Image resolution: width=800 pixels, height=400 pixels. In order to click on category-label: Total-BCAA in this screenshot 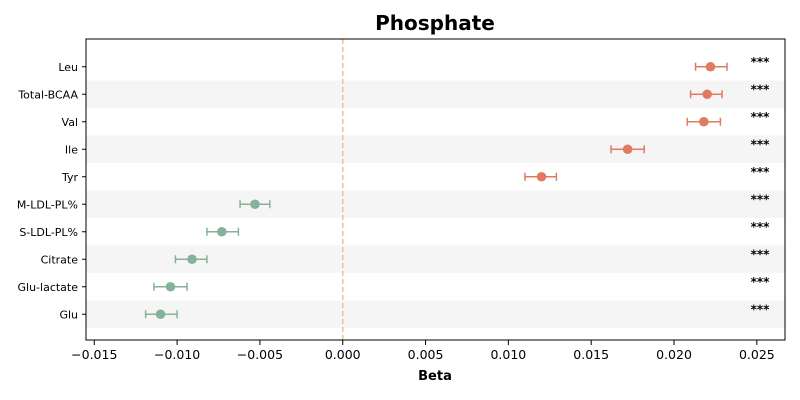, I will do `click(47, 94)`.